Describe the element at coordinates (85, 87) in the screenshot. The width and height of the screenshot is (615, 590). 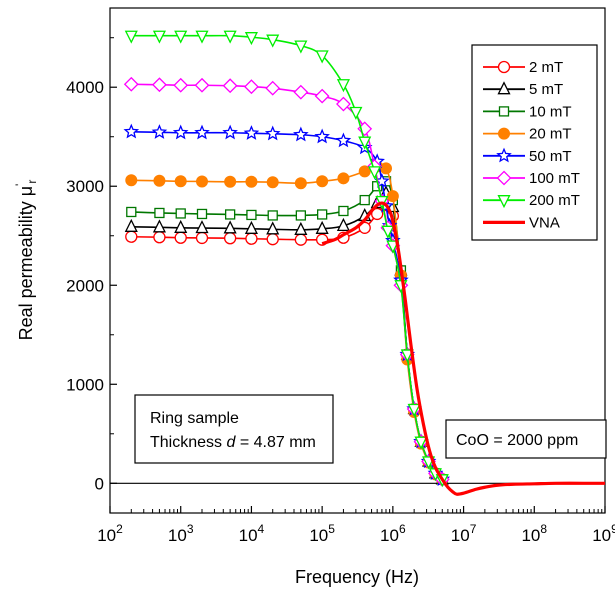
I see `y-tick-label: 4000` at that location.